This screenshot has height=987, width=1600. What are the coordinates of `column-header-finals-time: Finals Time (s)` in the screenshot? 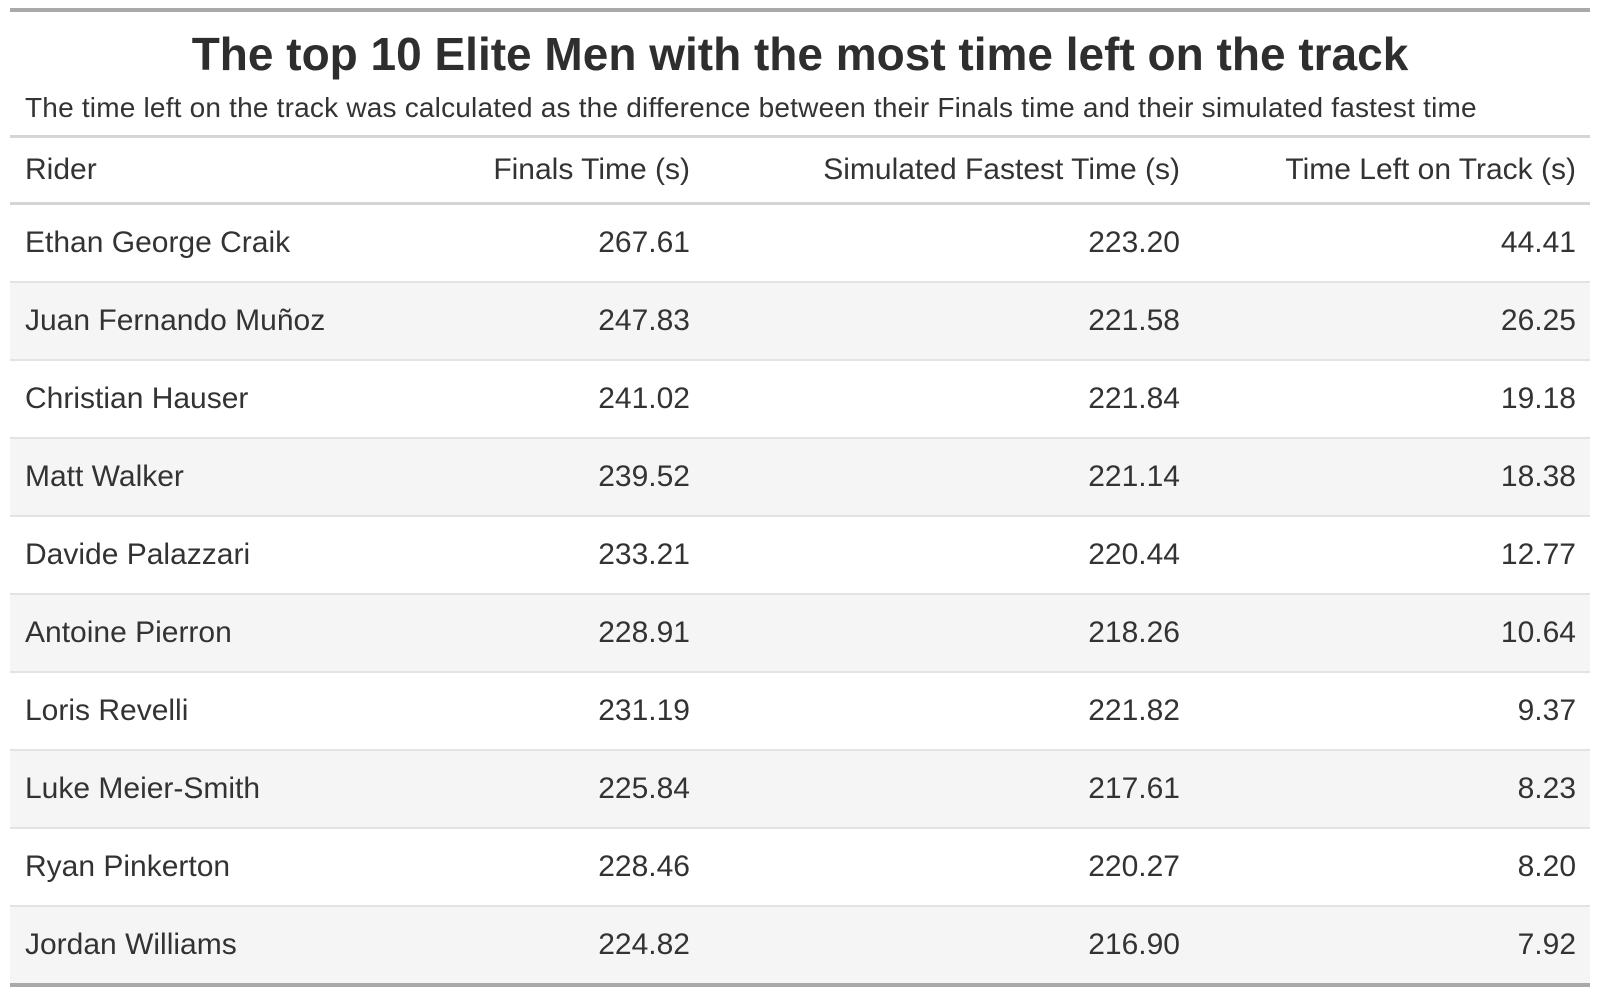 It's located at (577, 169).